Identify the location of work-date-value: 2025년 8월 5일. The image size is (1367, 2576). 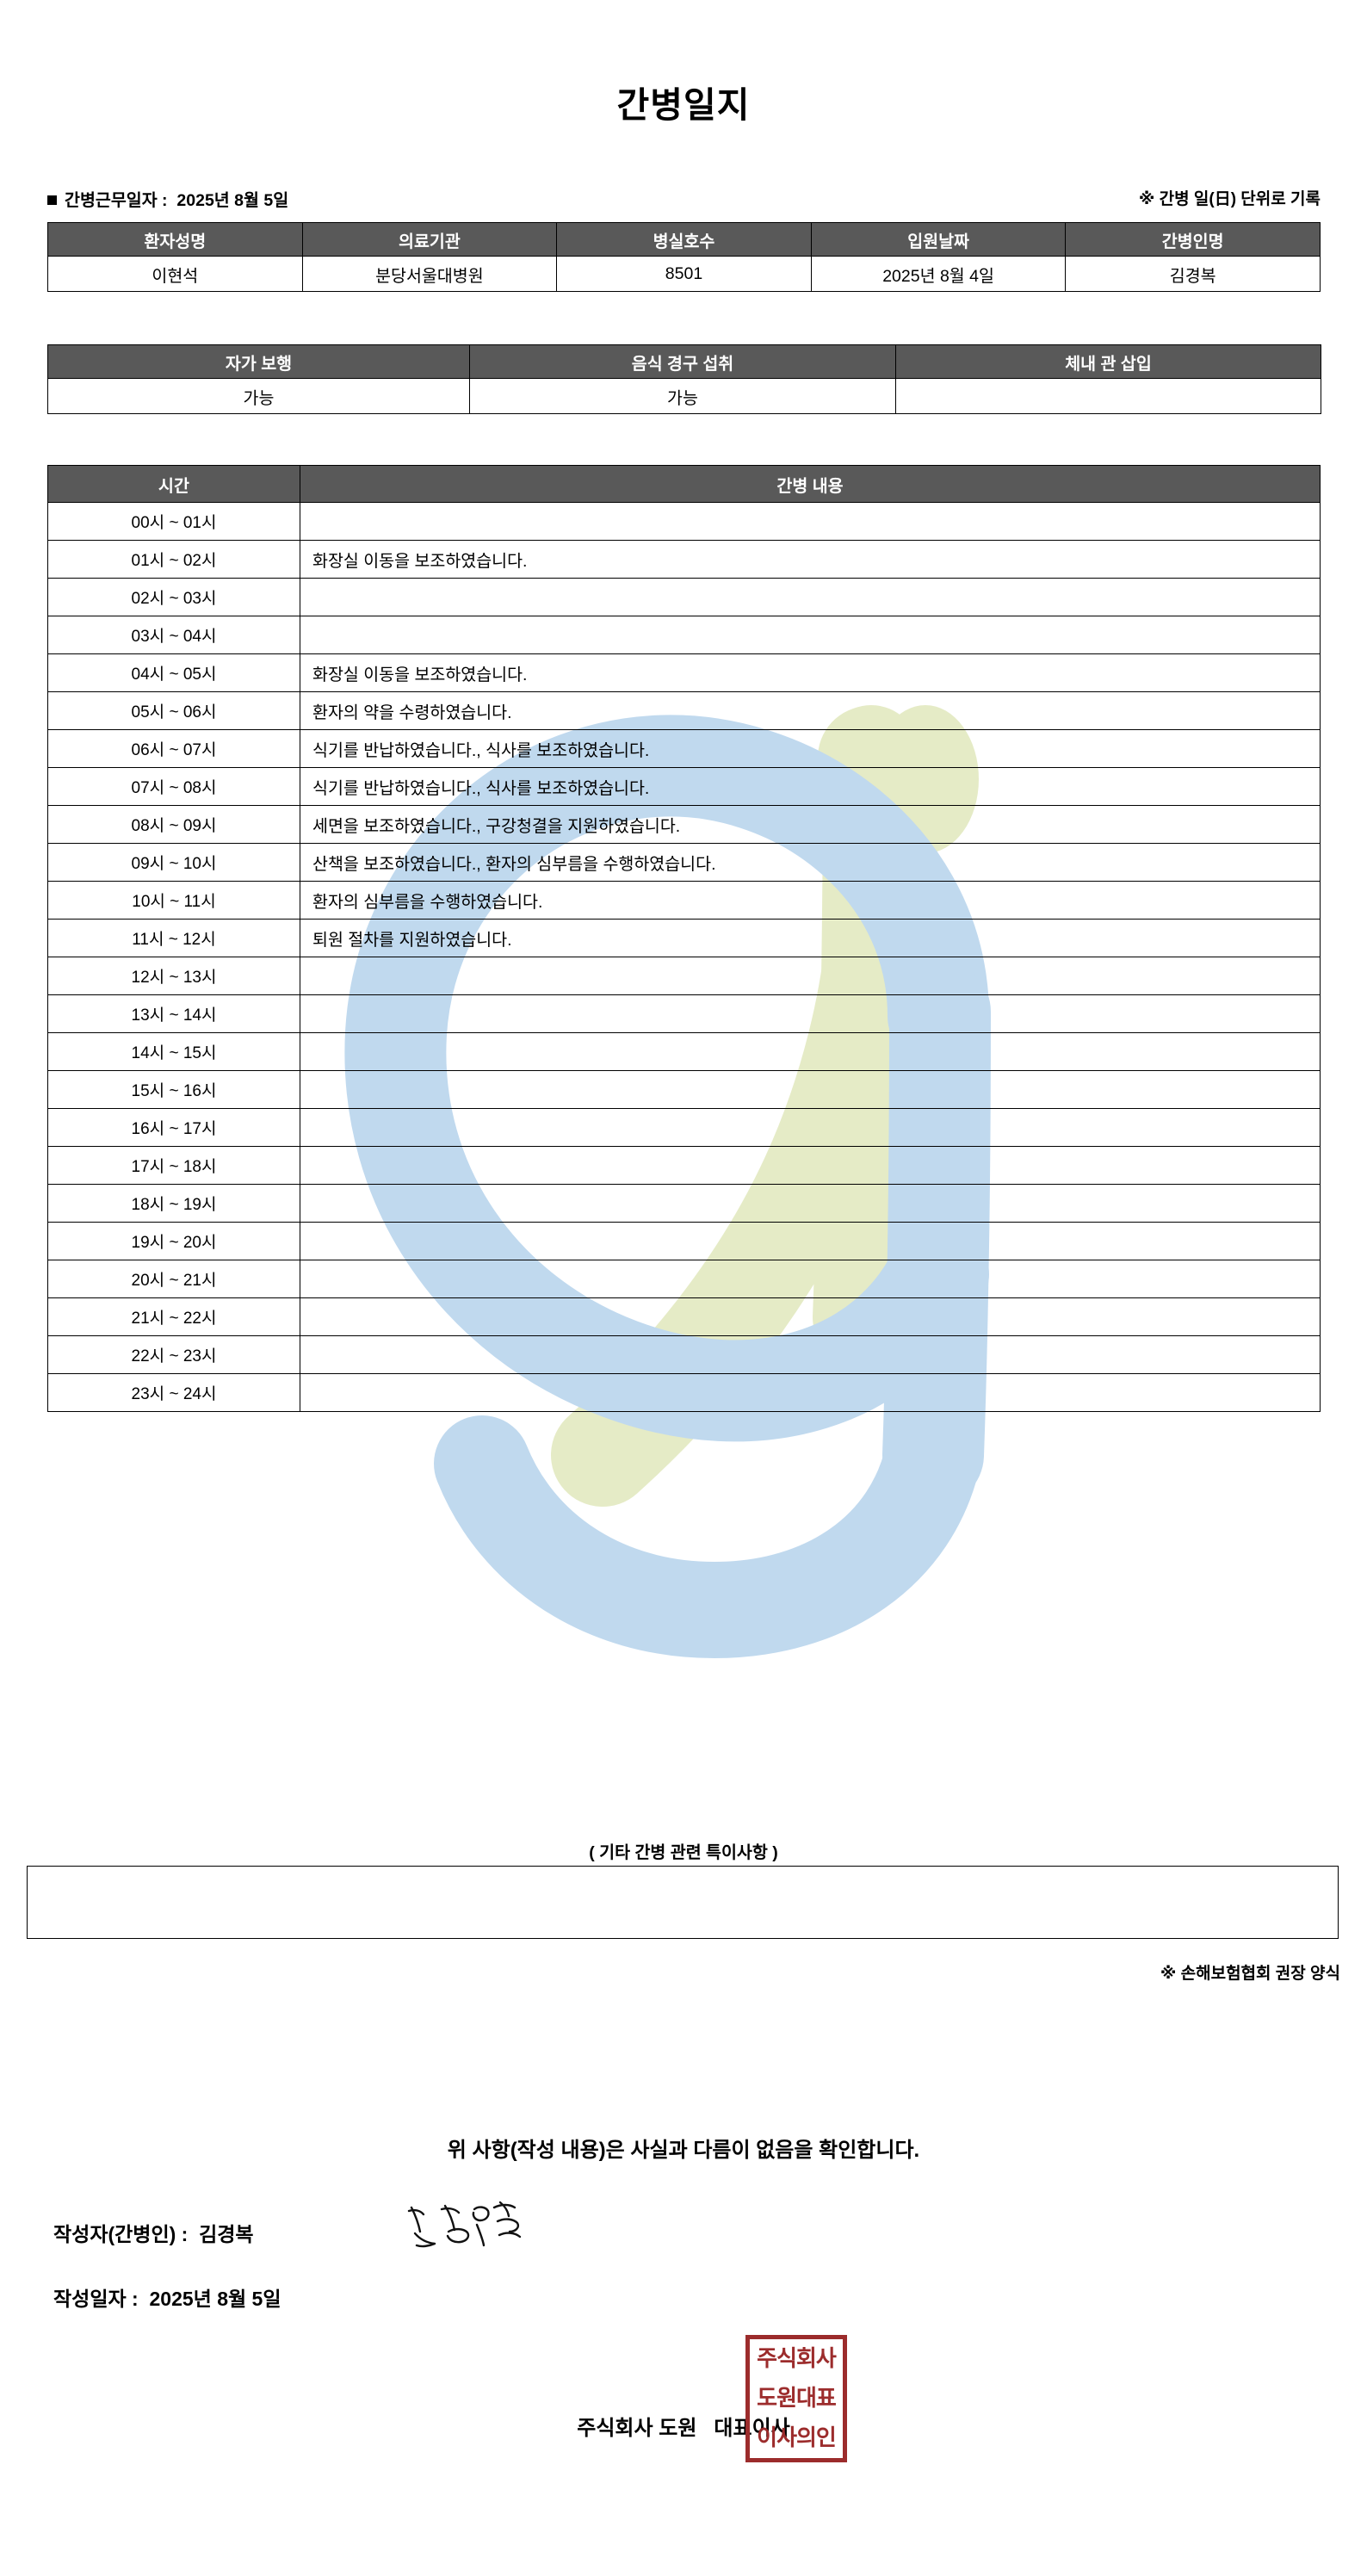
(232, 200).